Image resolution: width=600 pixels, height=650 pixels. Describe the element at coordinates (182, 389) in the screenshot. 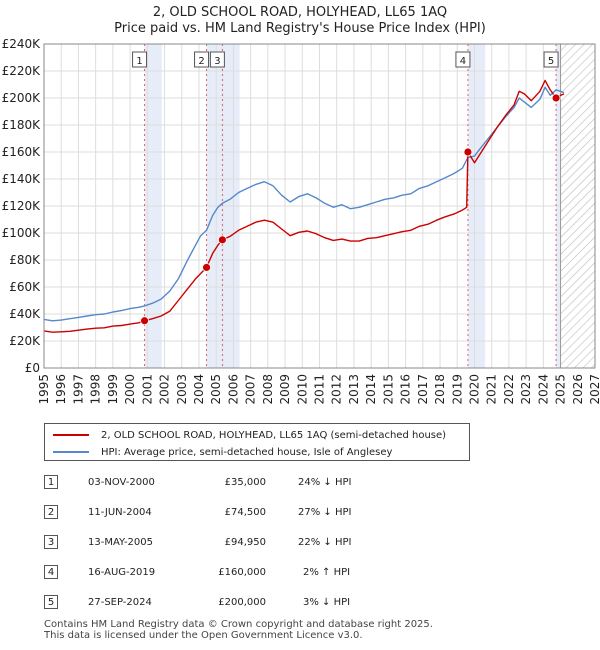

I see `x-tick-label: 2003` at that location.